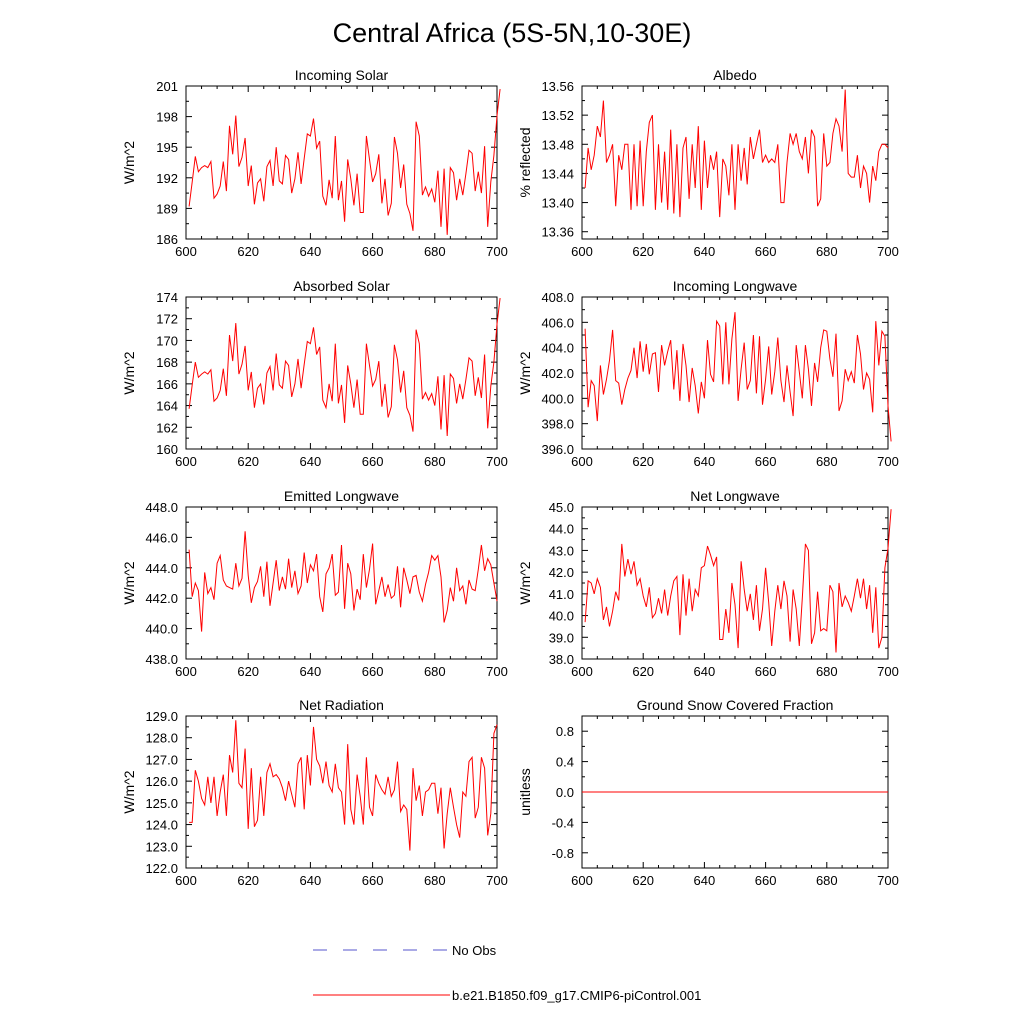  Describe the element at coordinates (167, 86) in the screenshot. I see `y-tick-label: 201` at that location.